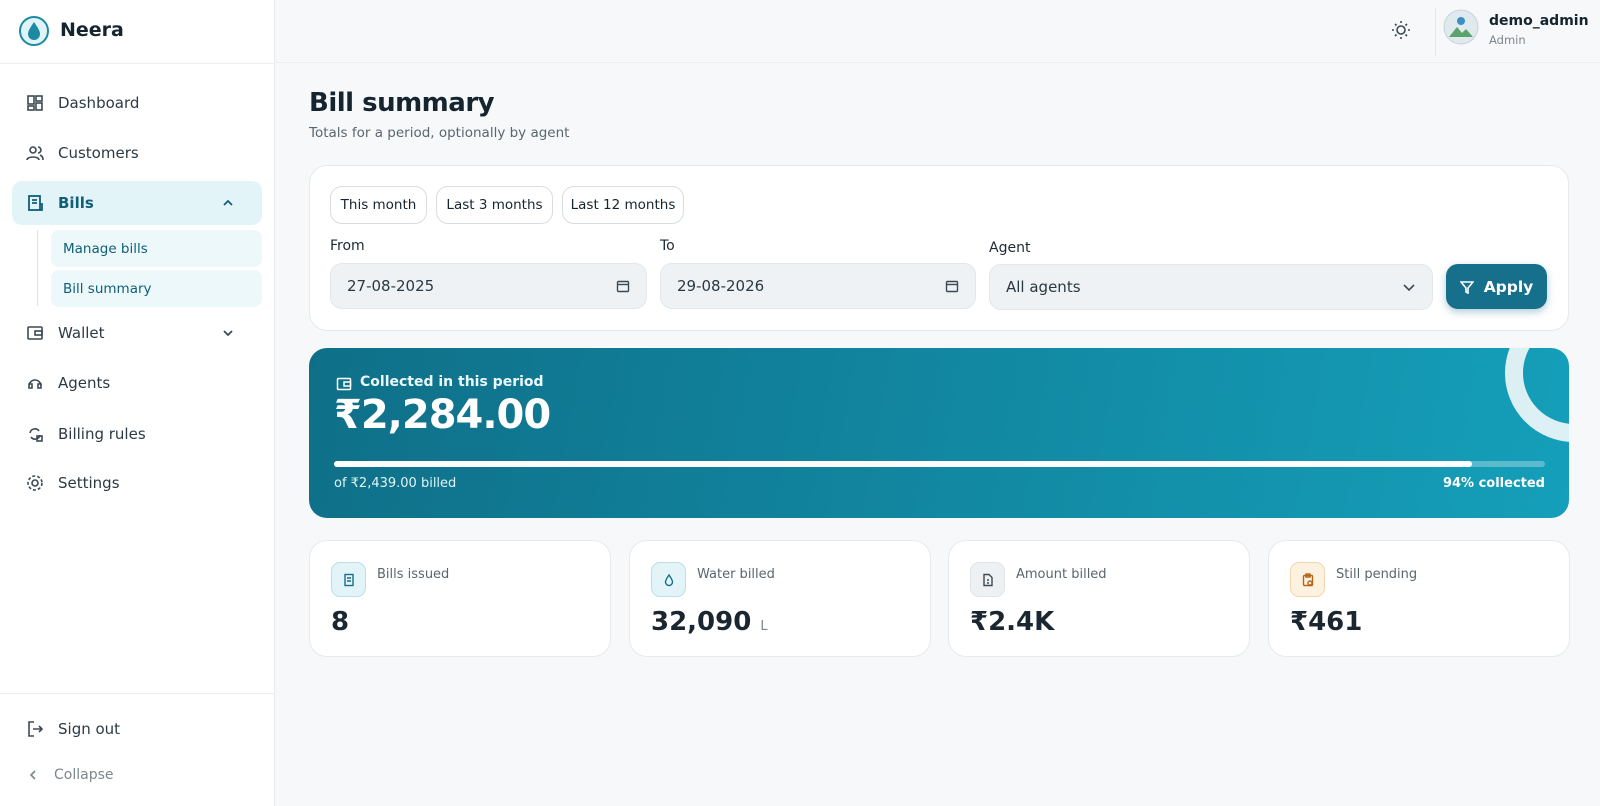  What do you see at coordinates (1061, 574) in the screenshot?
I see `stat-label: Amount billed` at bounding box center [1061, 574].